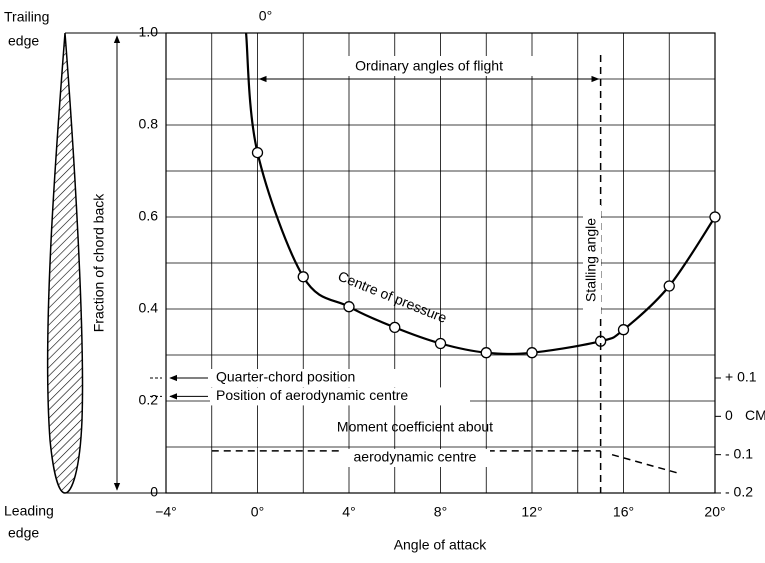 This screenshot has height=563, width=765. I want to click on x-tick-label: 8°, so click(440, 512).